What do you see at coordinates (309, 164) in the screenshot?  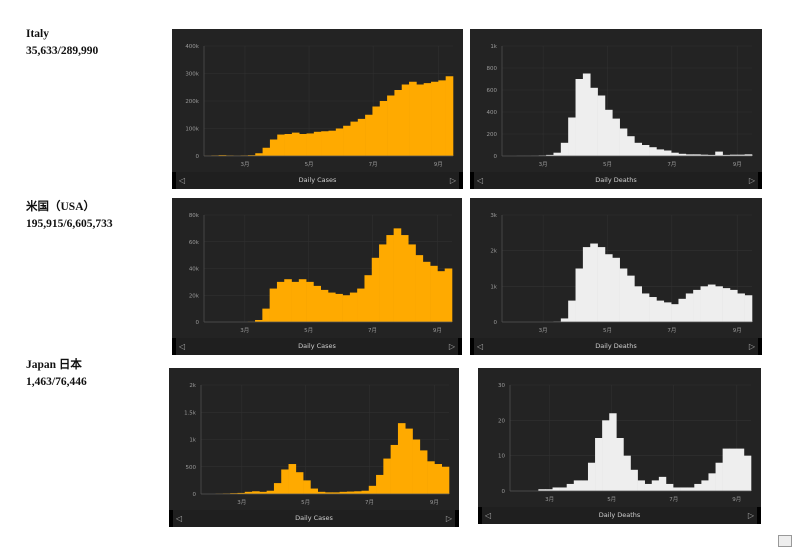 I see `x-tick-label: 5月` at bounding box center [309, 164].